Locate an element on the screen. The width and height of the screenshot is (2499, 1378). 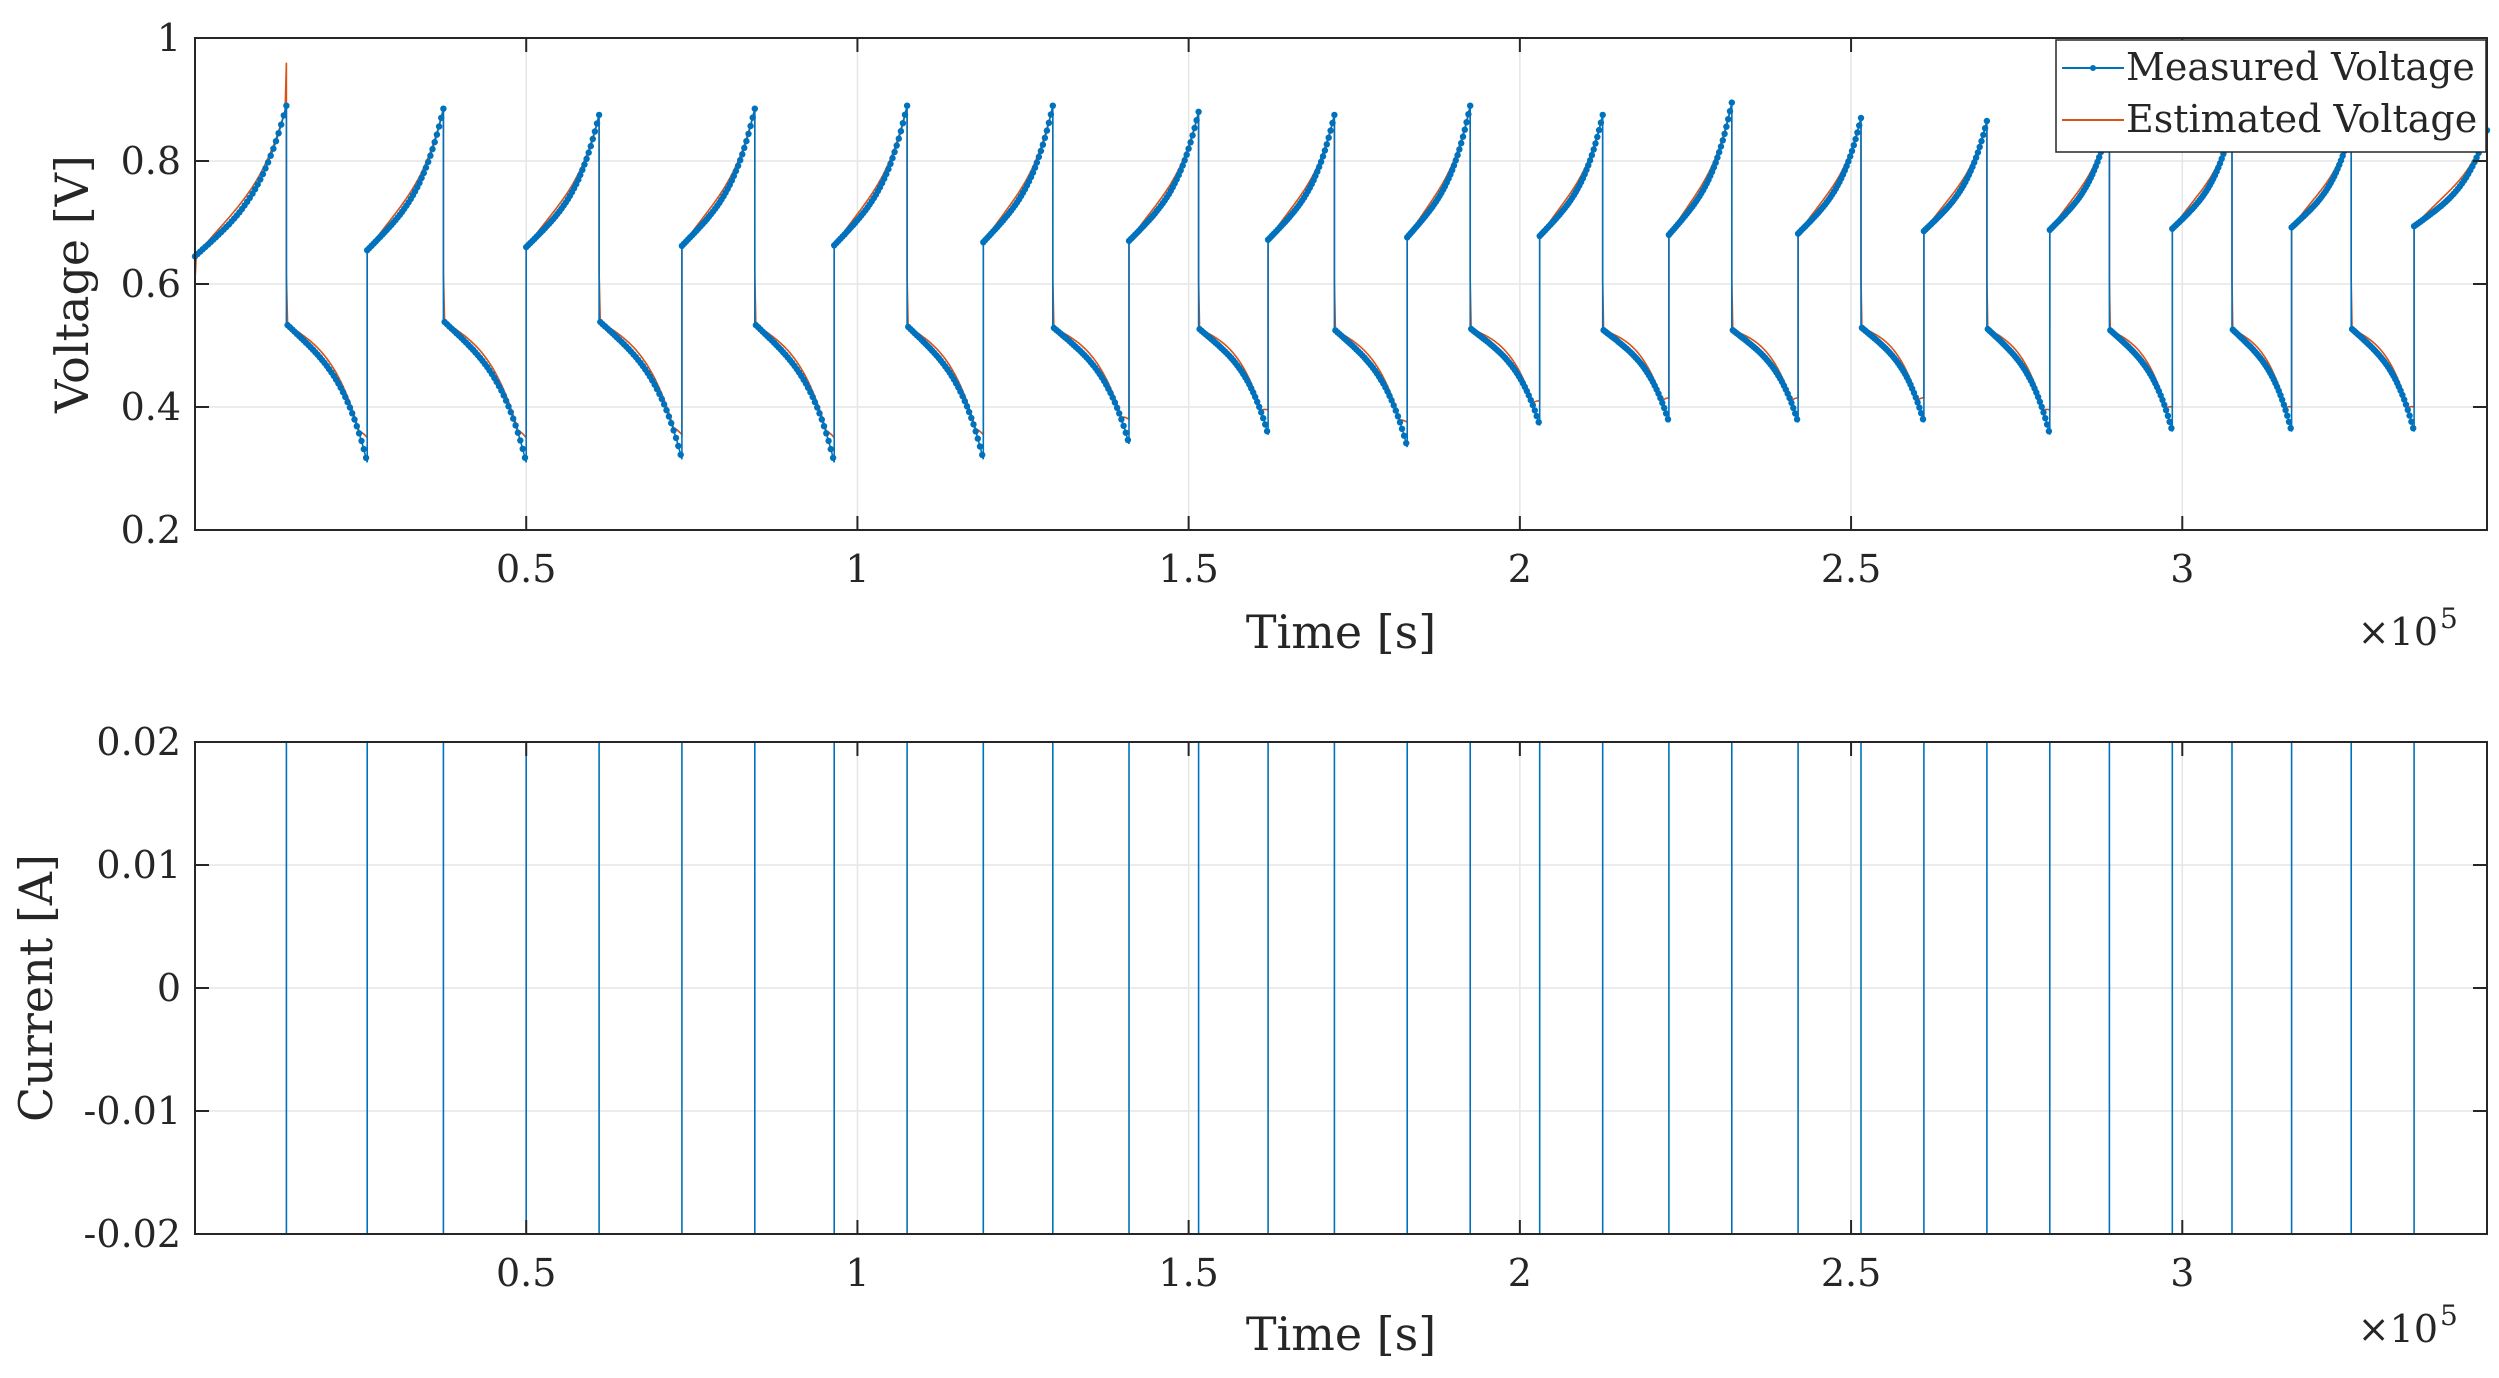
current-y-axis-label: Current [A] is located at coordinates (36, 988).